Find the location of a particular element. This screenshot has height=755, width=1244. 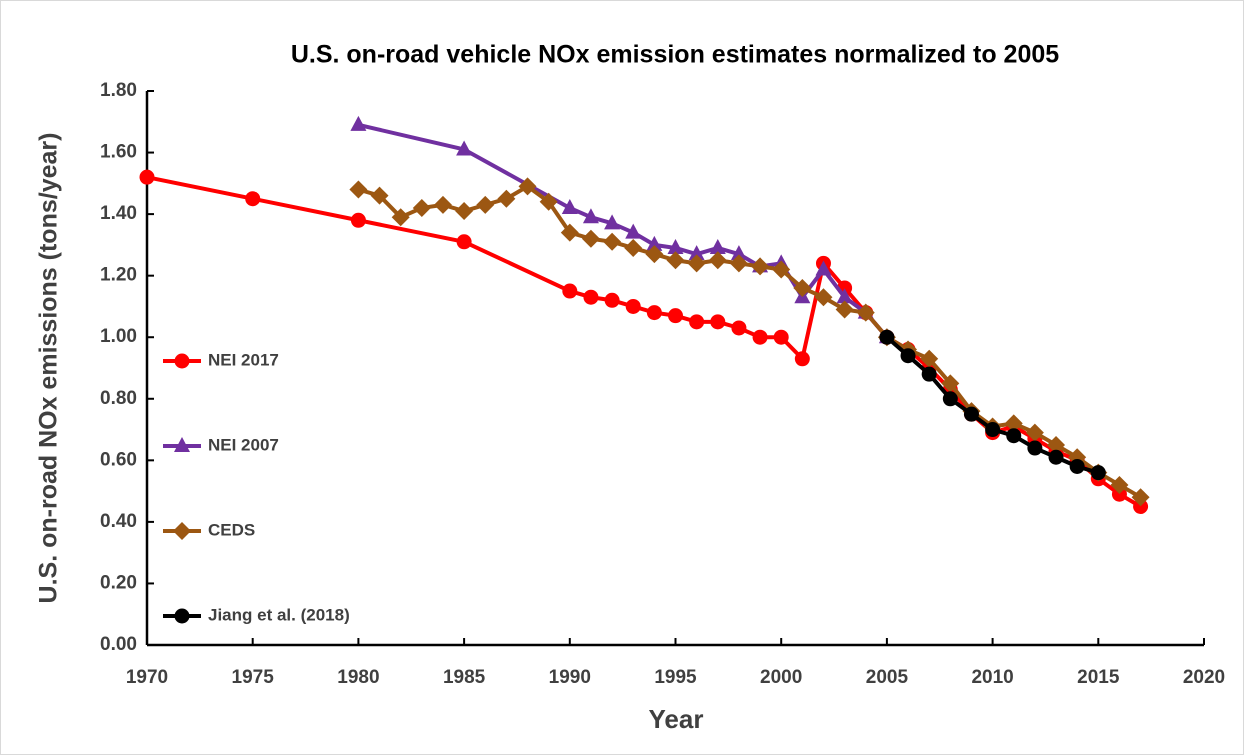

x-tick-label: 2020 is located at coordinates (1204, 677).